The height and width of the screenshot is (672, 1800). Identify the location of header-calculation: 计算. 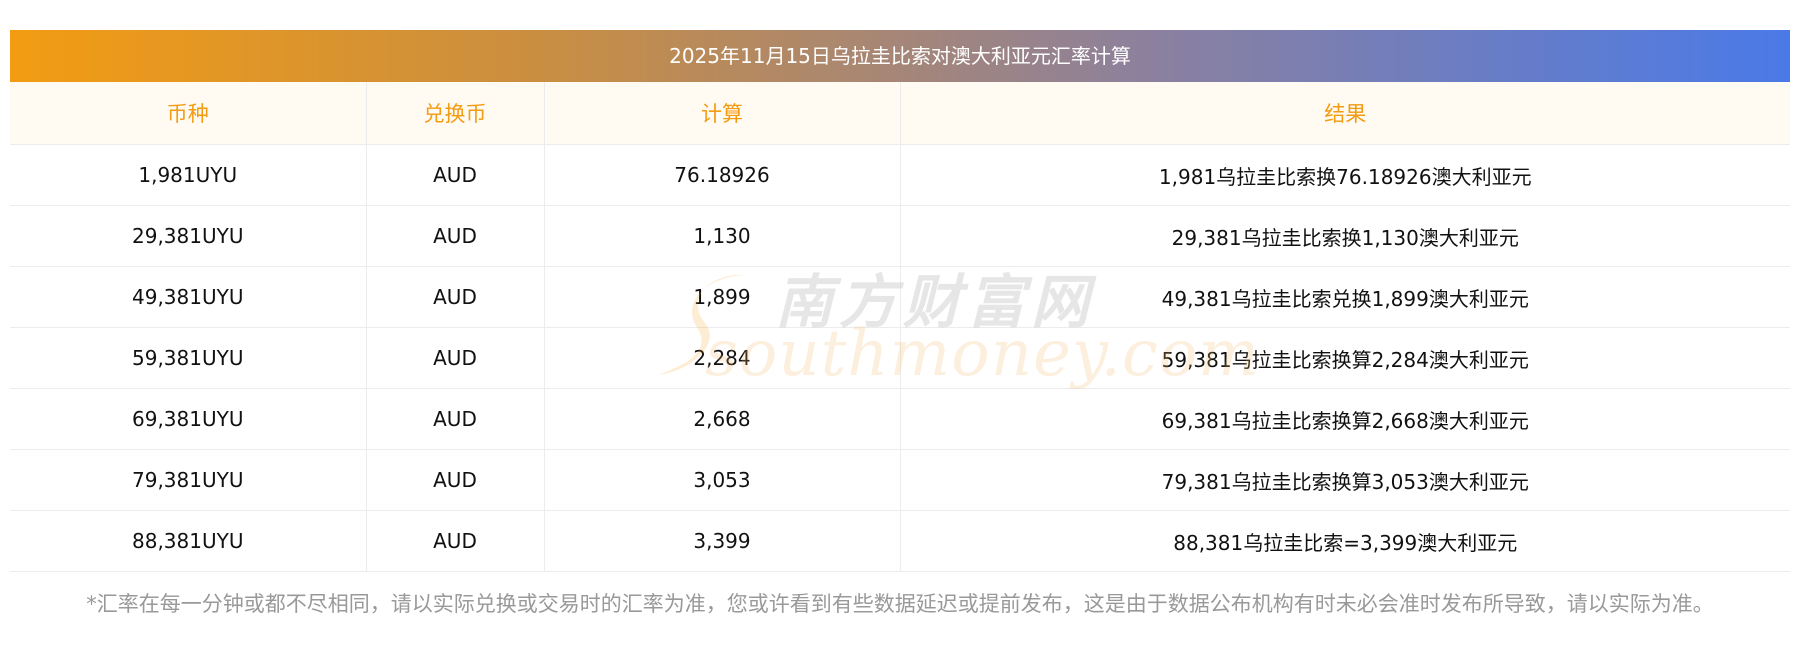
(722, 113).